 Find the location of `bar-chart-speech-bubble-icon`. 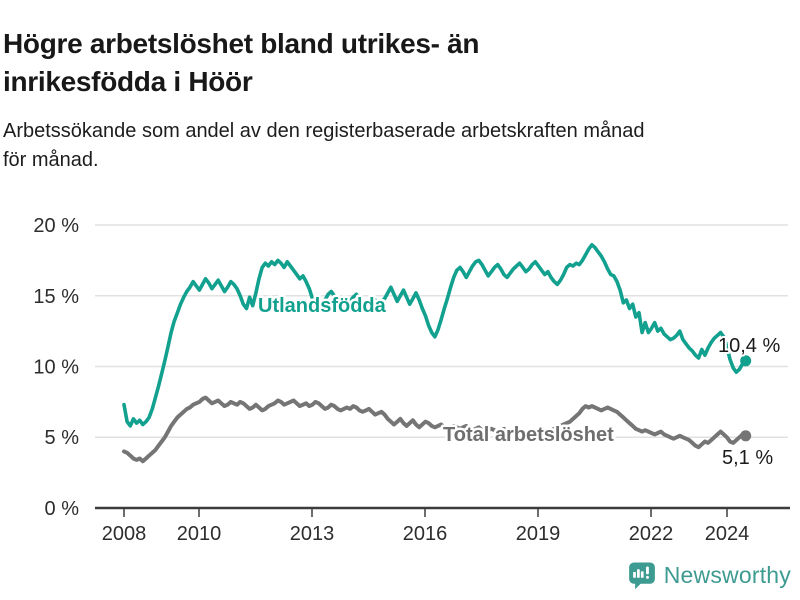

bar-chart-speech-bubble-icon is located at coordinates (641, 576).